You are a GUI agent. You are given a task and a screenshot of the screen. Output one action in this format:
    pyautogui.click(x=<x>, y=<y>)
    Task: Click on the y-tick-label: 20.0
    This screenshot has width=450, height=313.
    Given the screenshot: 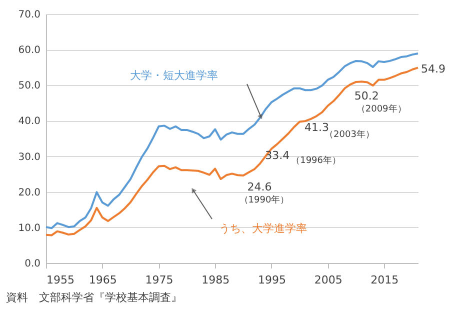 What is the action you would take?
    pyautogui.click(x=29, y=192)
    